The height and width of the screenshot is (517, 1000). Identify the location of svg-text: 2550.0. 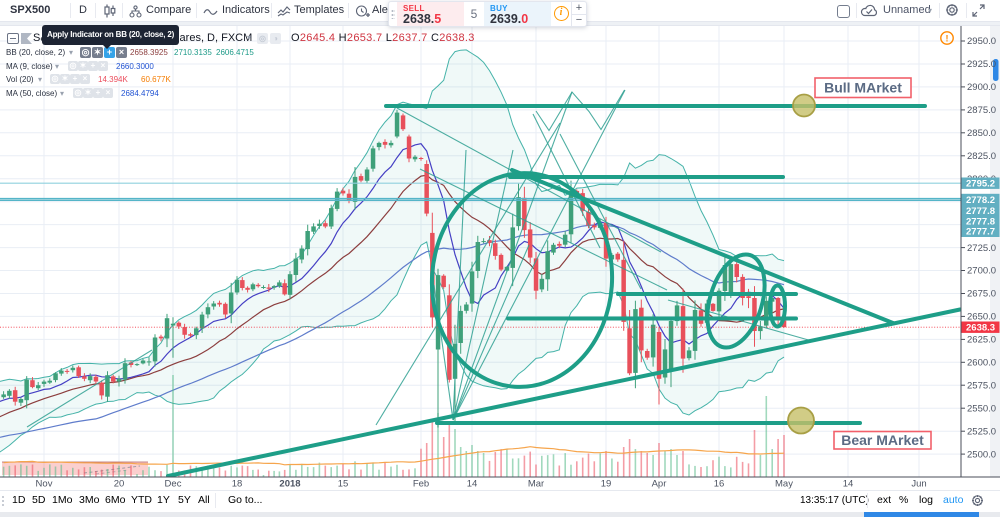
(981, 408).